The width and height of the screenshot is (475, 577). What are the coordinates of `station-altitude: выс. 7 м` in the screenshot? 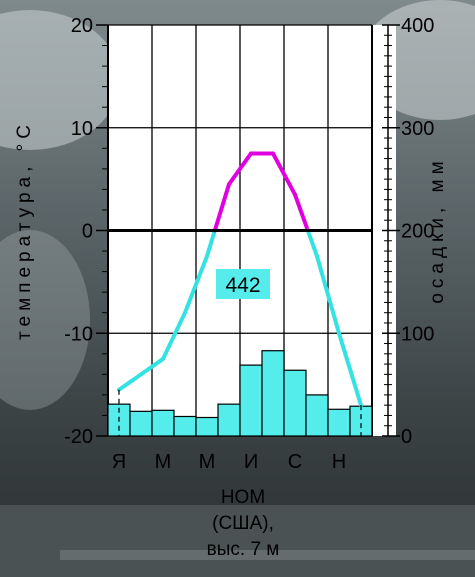 It's located at (243, 549).